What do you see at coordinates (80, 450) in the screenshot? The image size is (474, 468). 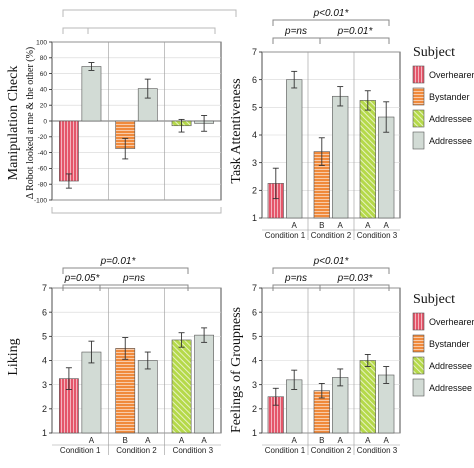 I see `liking-condition-label: Condition 1` at bounding box center [80, 450].